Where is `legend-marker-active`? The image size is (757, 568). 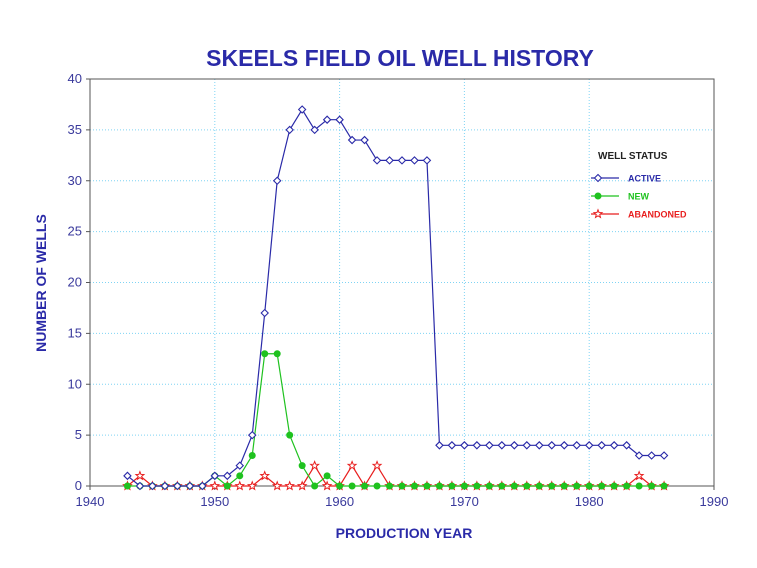 legend-marker-active is located at coordinates (598, 178).